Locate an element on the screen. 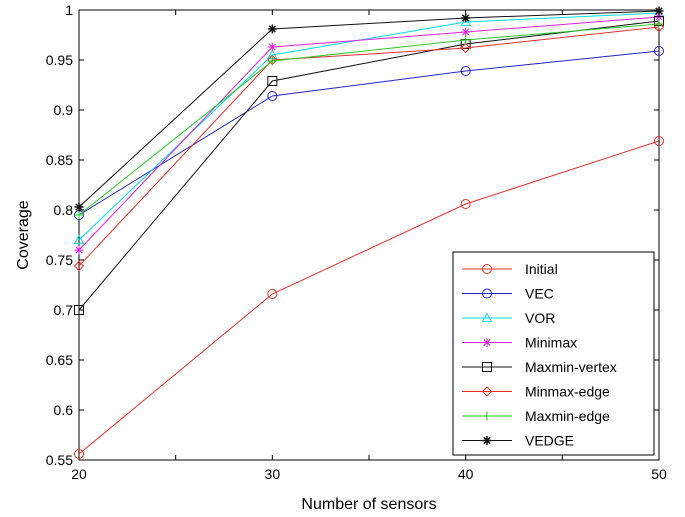 This screenshot has width=685, height=517. y-tick-label: 0.6 is located at coordinates (64, 410).